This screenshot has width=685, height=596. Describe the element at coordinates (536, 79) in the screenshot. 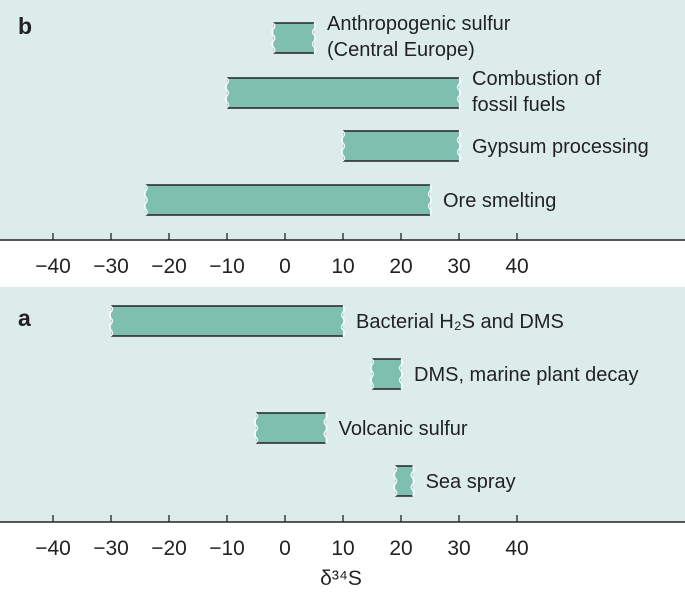

I see `range-bar-label: Combustion of` at that location.